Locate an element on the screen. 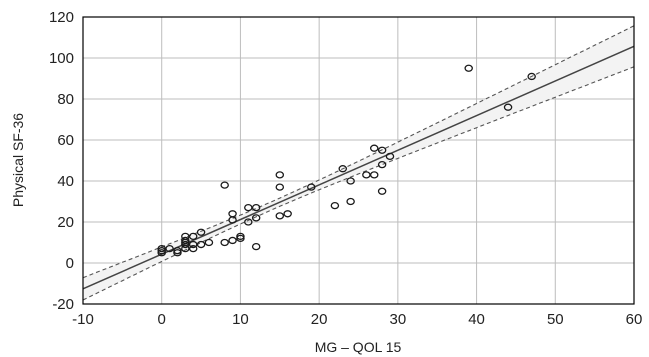 The height and width of the screenshot is (357, 649). y-tick-label: 40 is located at coordinates (65, 181).